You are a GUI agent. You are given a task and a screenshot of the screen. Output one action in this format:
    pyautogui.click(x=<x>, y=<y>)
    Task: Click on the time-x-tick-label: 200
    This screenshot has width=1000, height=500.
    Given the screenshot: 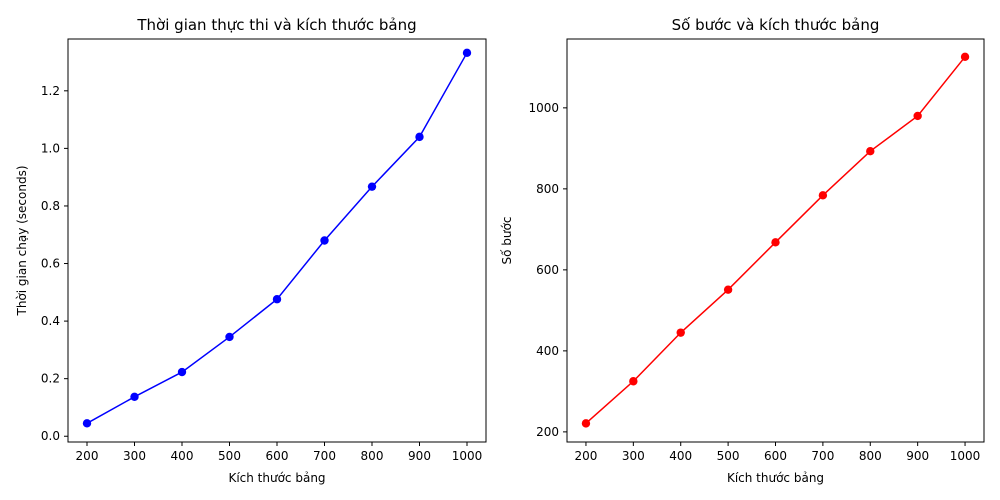 What is the action you would take?
    pyautogui.click(x=87, y=456)
    